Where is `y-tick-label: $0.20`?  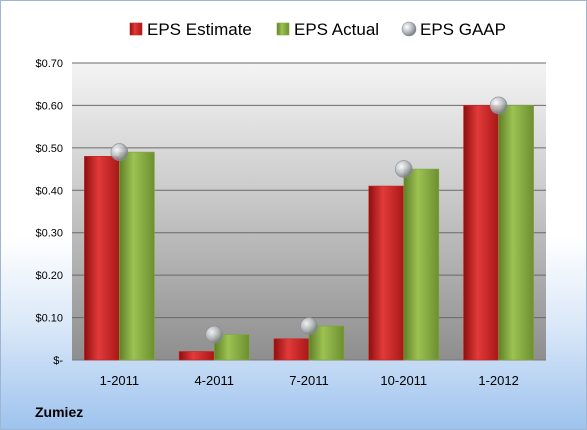 y-tick-label: $0.20 is located at coordinates (49, 276).